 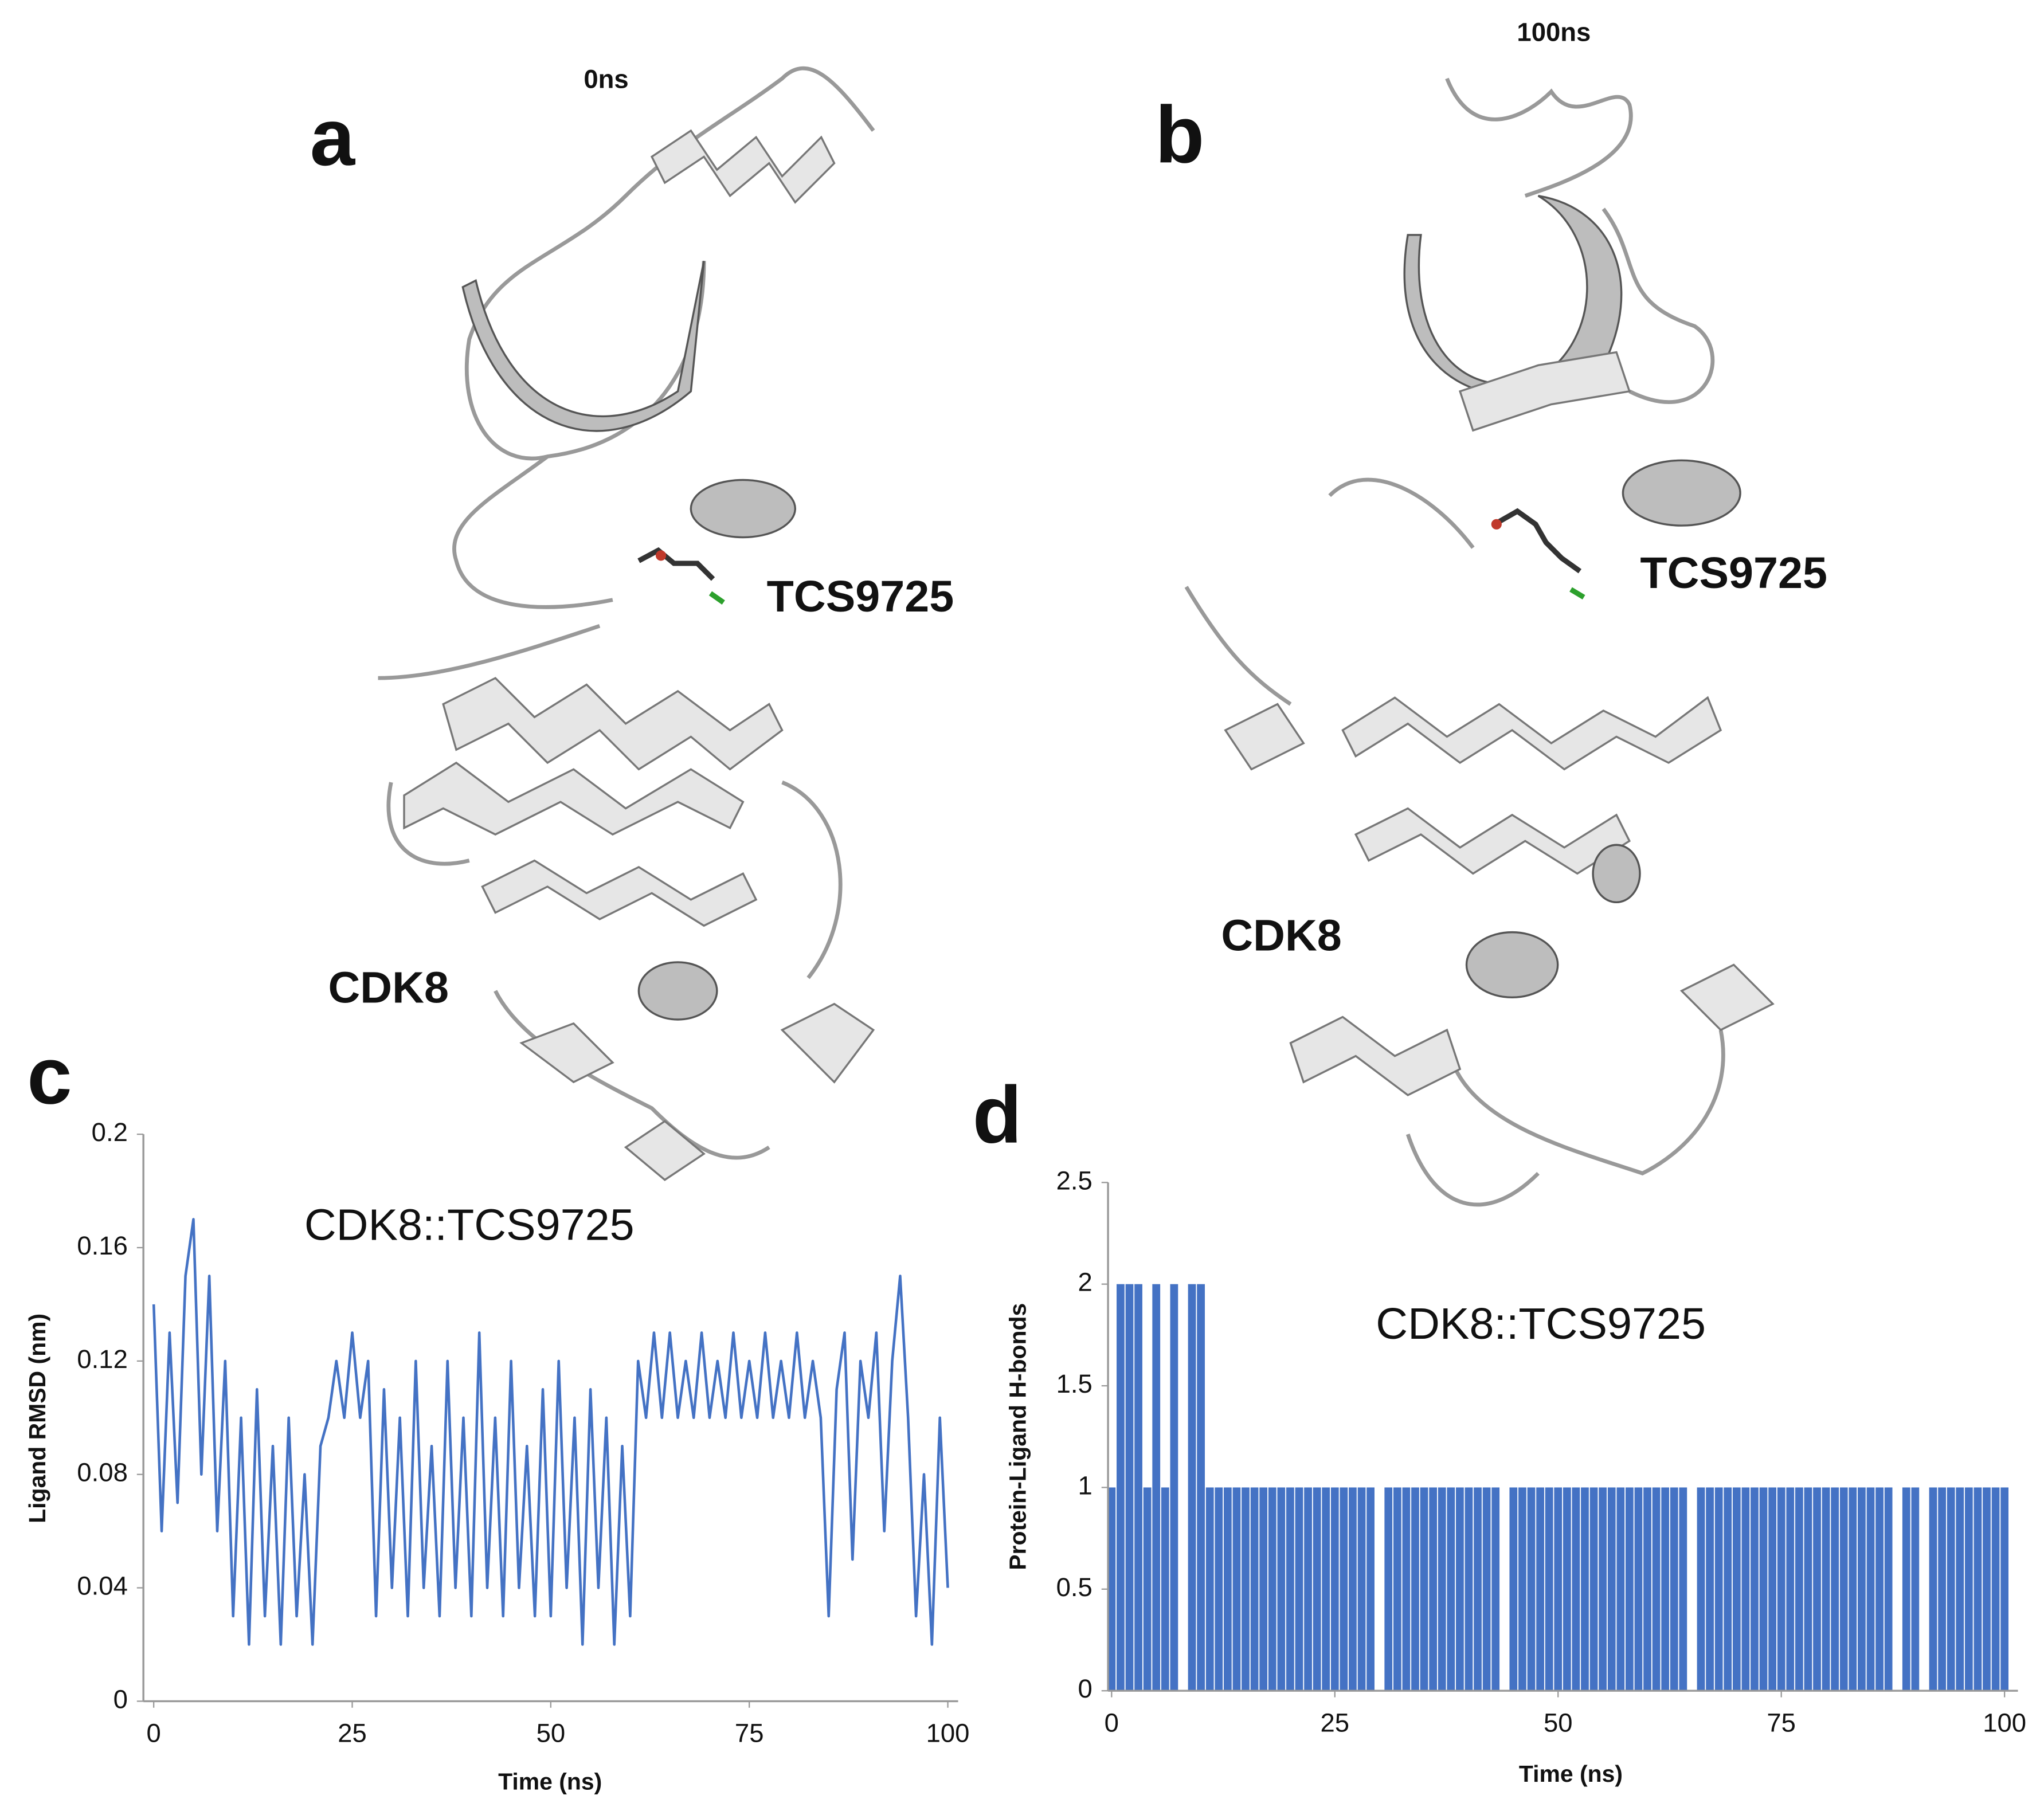 What do you see at coordinates (102, 1586) in the screenshot?
I see `y-tick-label: 0.04` at bounding box center [102, 1586].